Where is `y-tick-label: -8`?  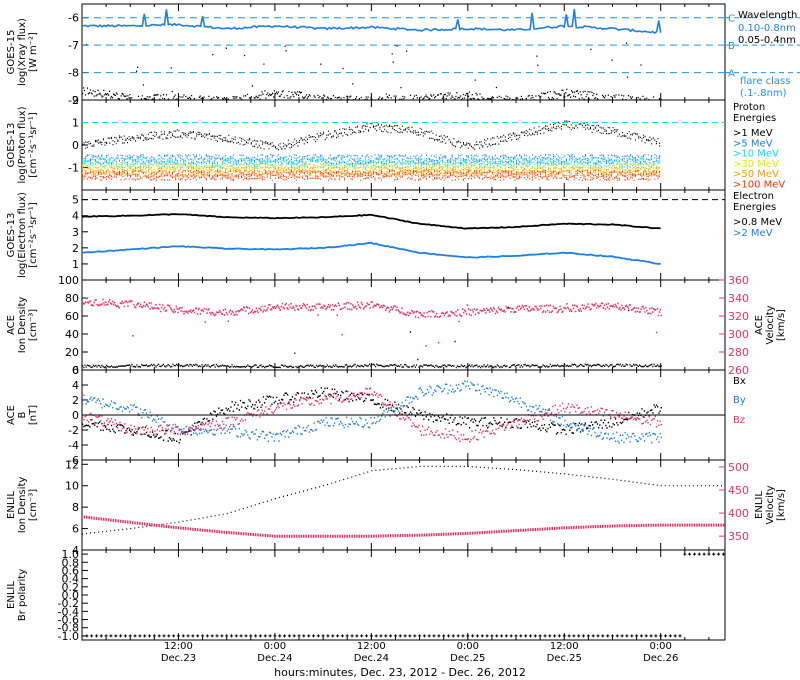
y-tick-label: -8 is located at coordinates (73, 73).